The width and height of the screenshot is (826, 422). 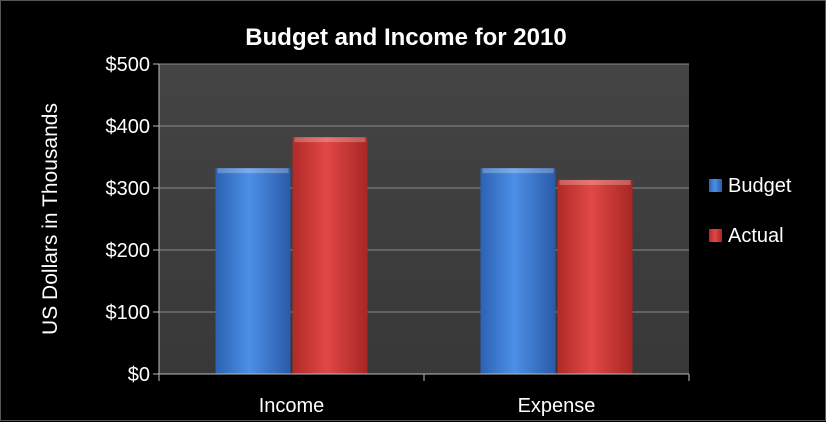 I want to click on legend-swatch-budget, so click(x=715, y=185).